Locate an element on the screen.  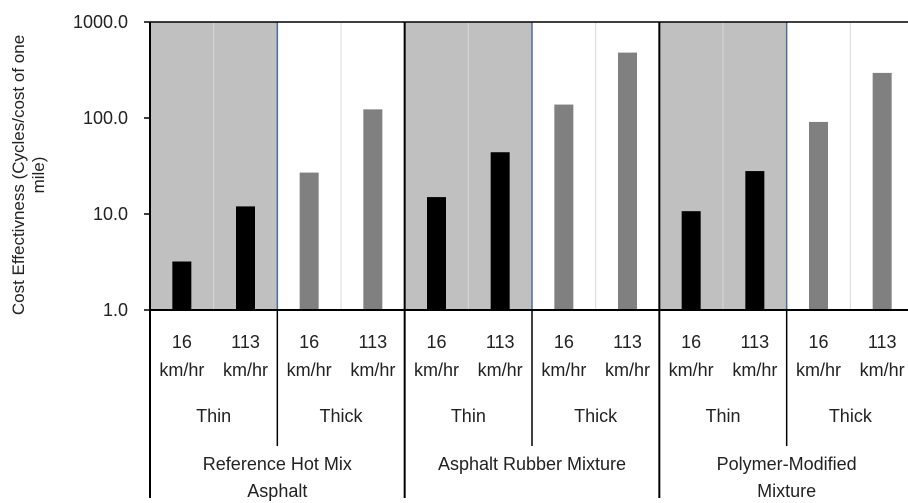
group-label-line1: Reference Hot Mix is located at coordinates (277, 464).